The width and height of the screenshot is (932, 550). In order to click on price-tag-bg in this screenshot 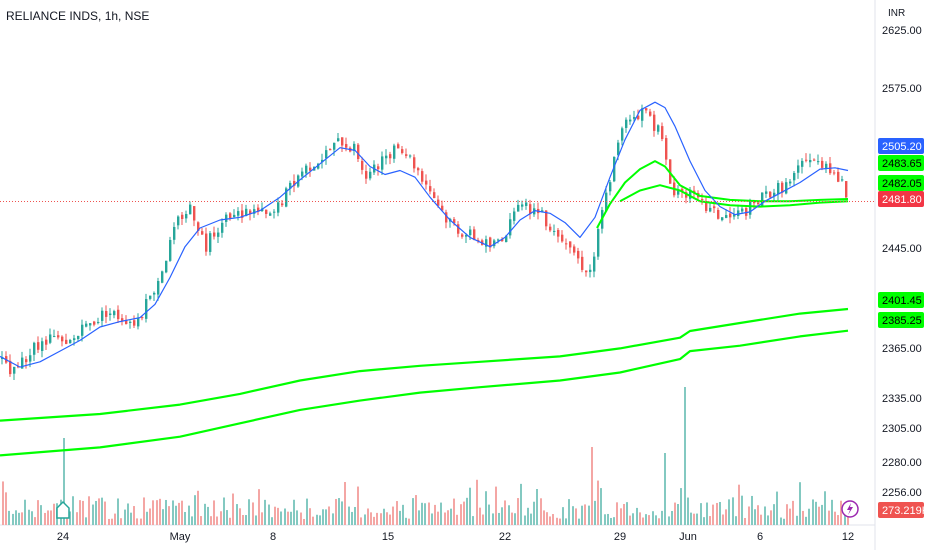, I will do `click(901, 163)`.